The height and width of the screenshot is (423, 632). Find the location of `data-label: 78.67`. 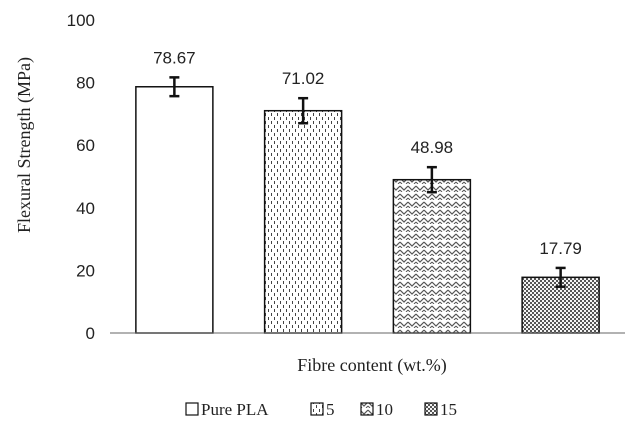

data-label: 78.67 is located at coordinates (174, 57).